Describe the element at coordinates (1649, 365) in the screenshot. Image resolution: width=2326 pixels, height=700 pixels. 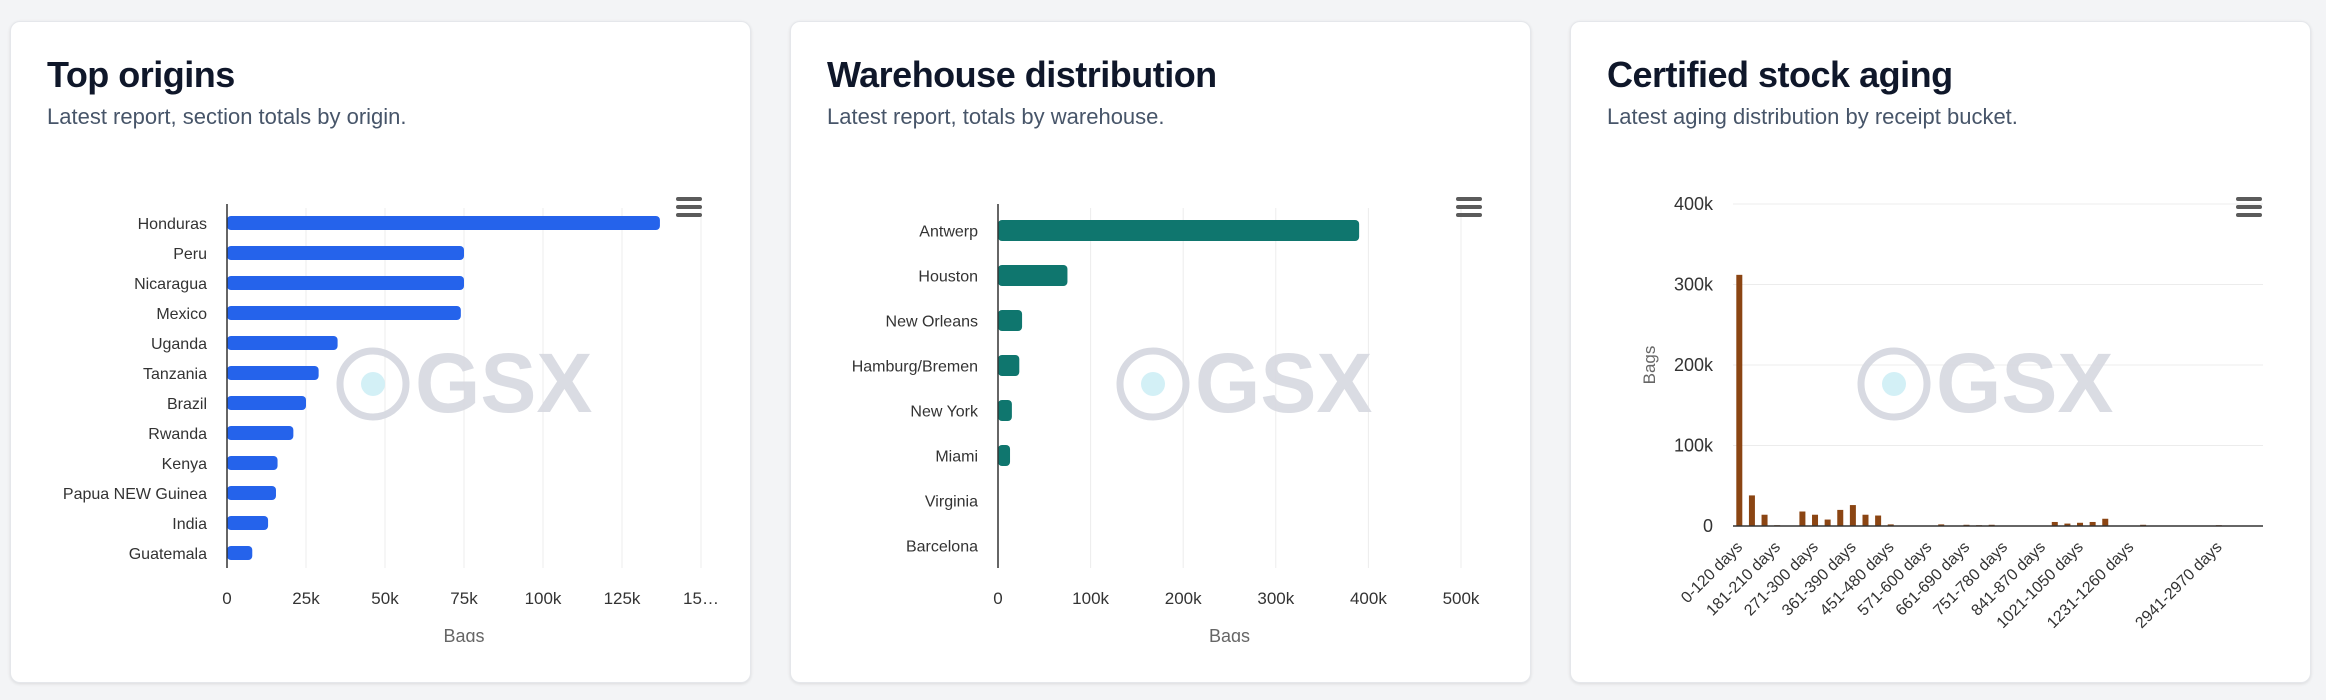
I see `y-axis-title: Bags` at that location.